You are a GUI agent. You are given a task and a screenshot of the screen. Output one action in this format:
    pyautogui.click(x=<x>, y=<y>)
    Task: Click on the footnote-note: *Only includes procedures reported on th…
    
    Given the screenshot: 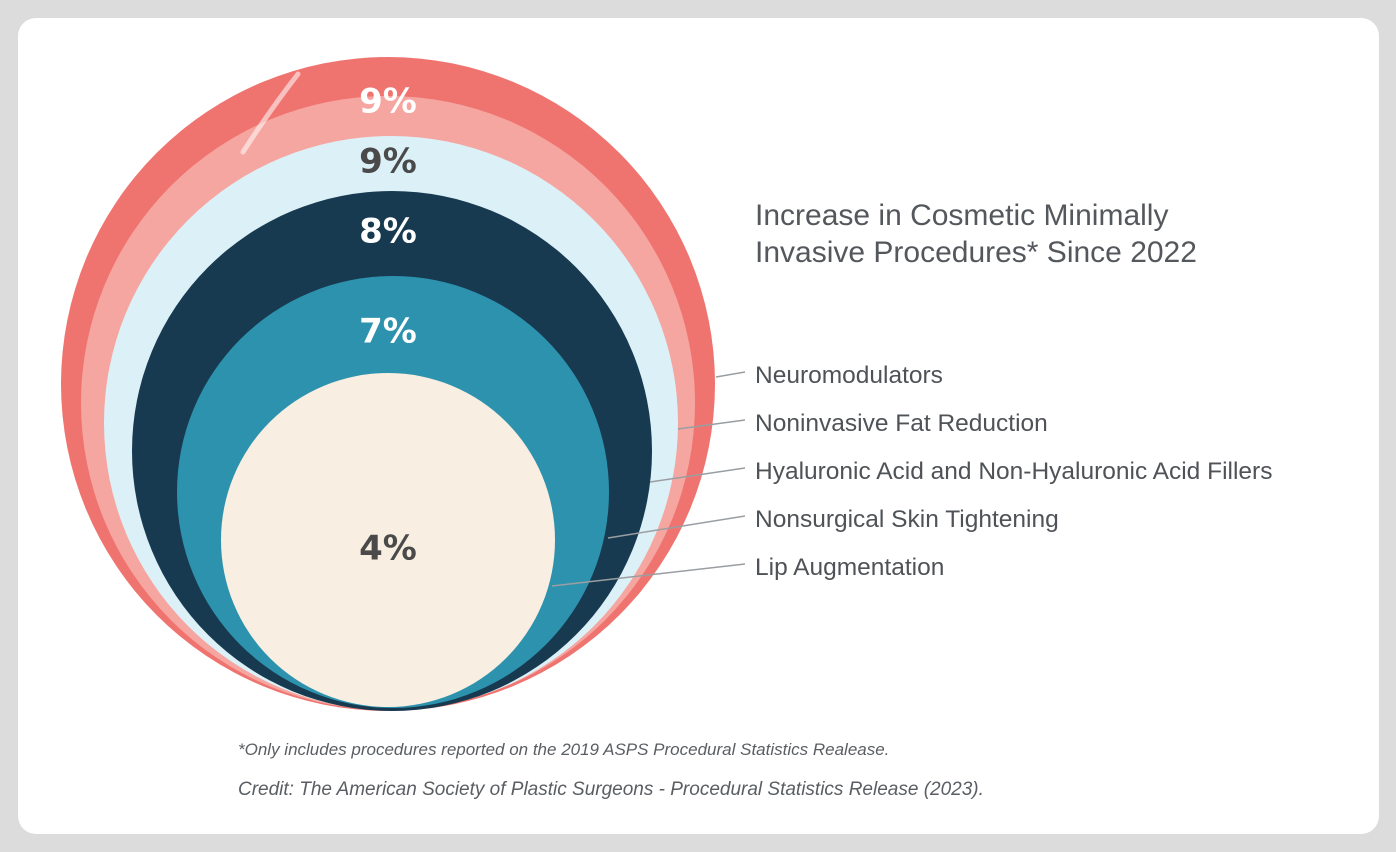 What is the action you would take?
    pyautogui.click(x=564, y=749)
    